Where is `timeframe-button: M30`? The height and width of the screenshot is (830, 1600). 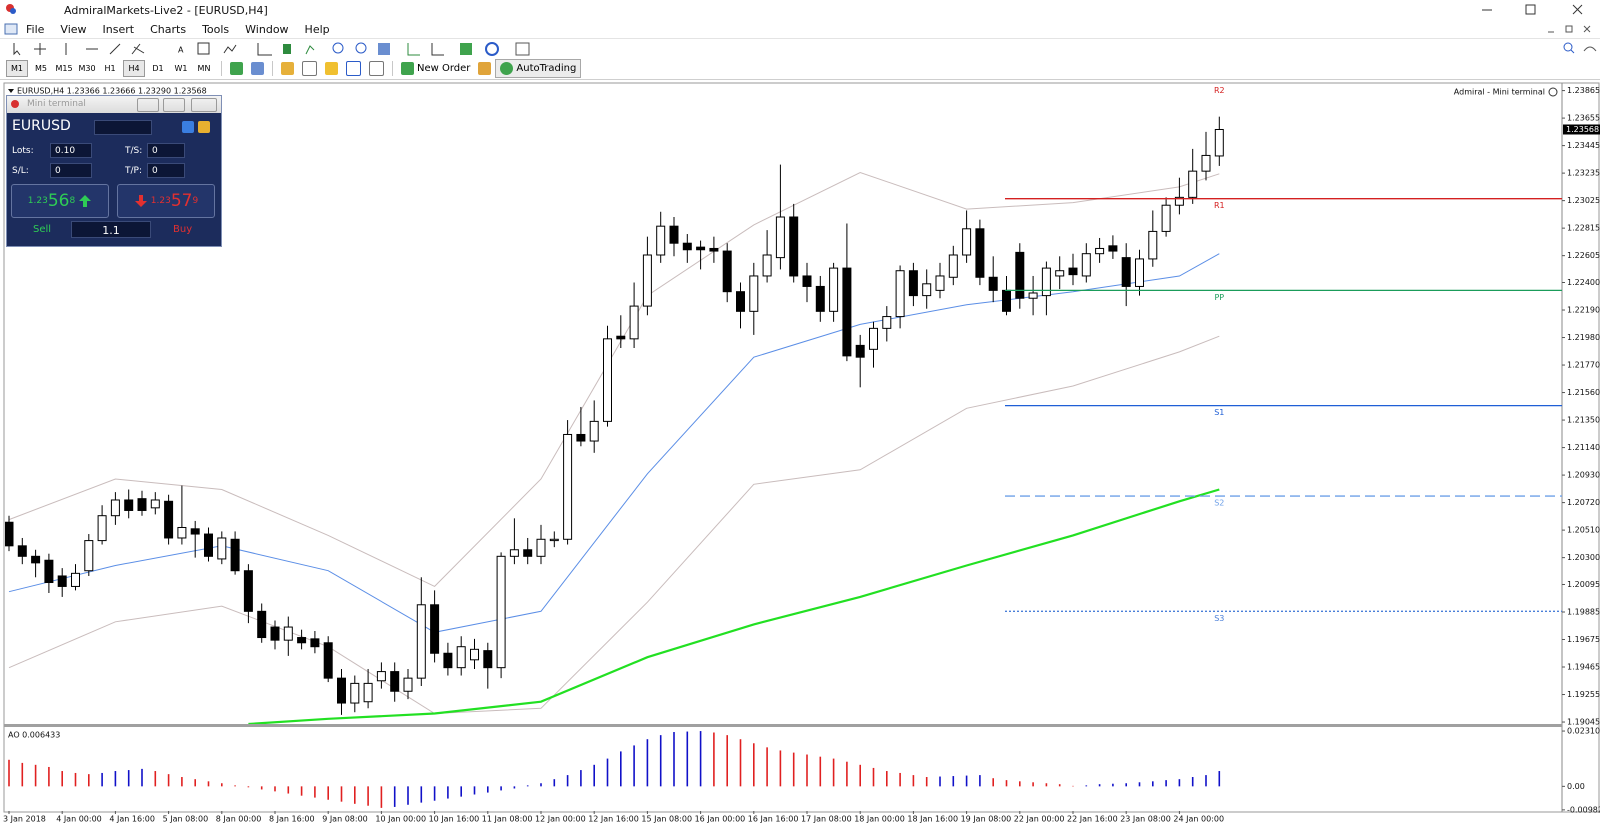
timeframe-button: M30 is located at coordinates (87, 68).